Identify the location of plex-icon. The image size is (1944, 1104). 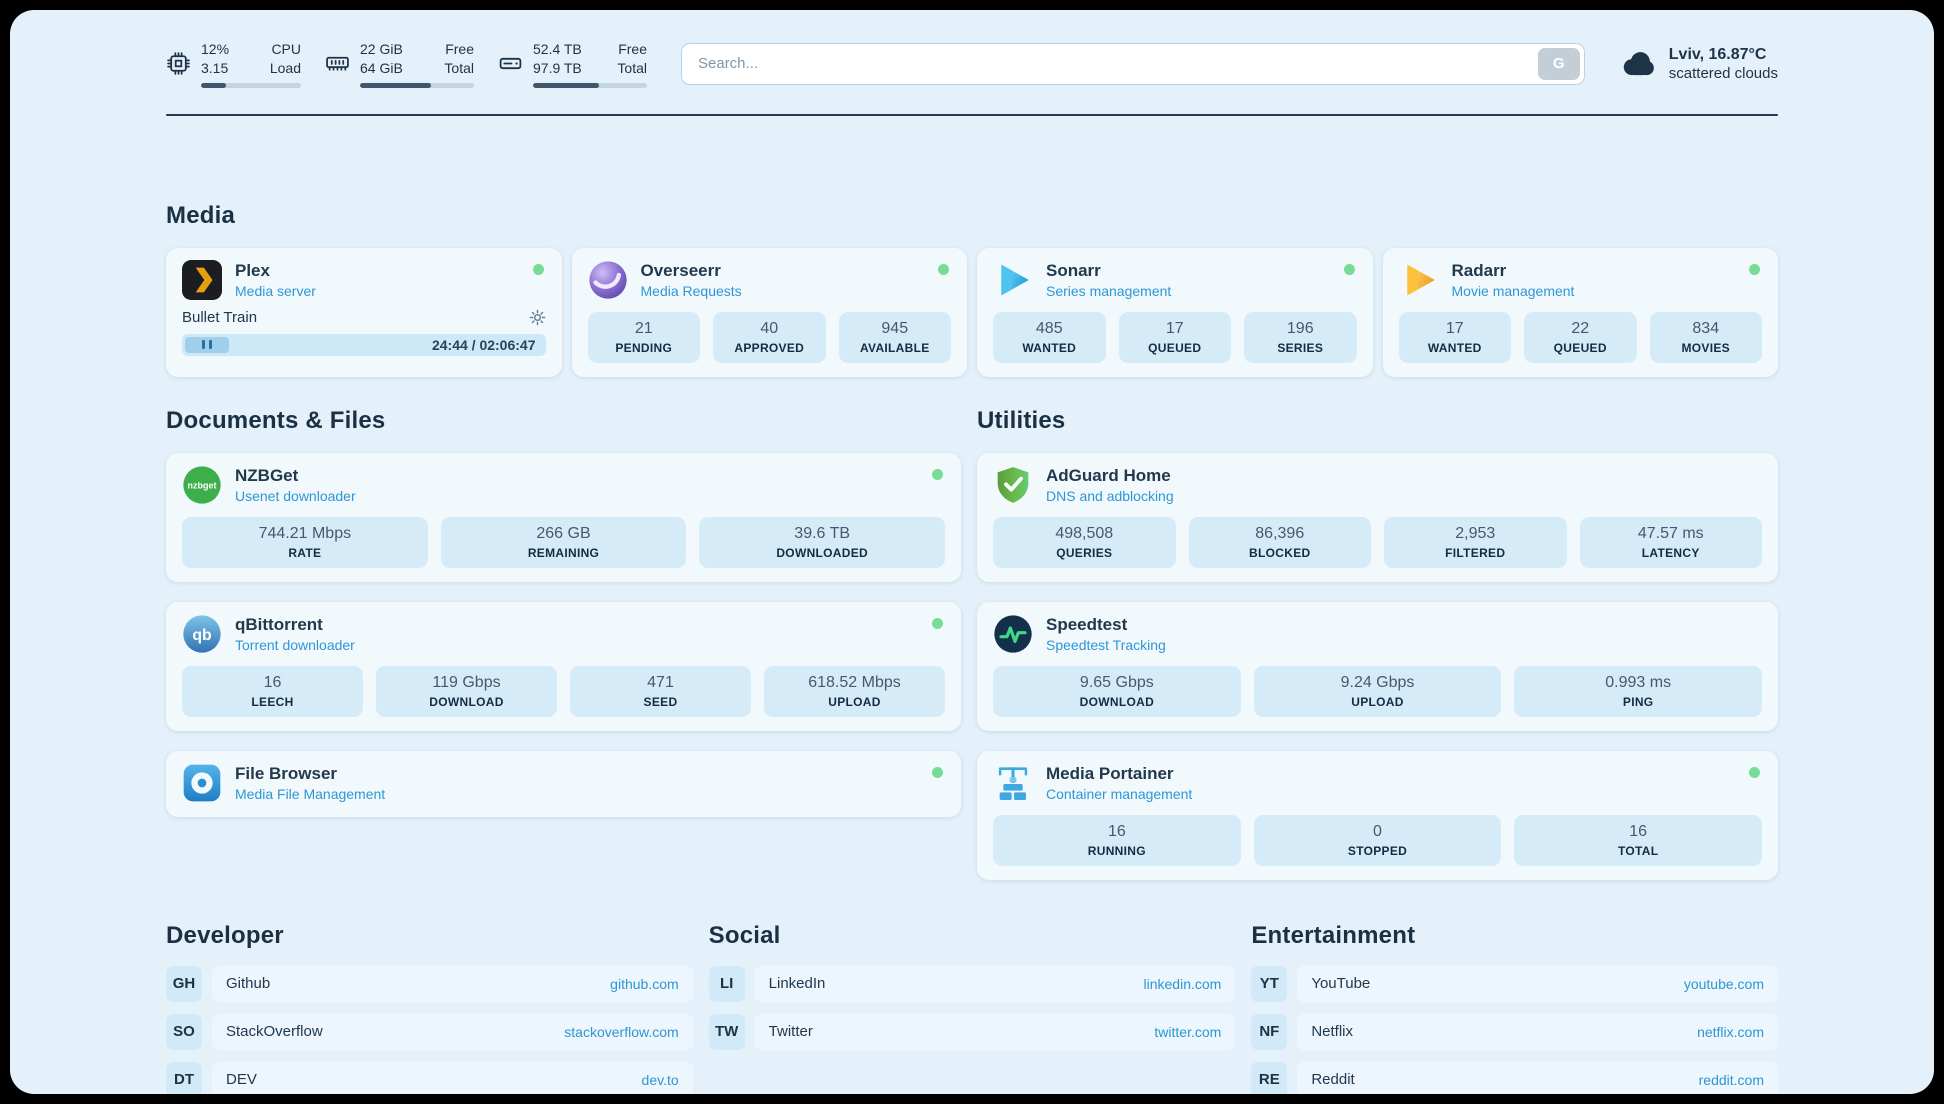
(202, 279).